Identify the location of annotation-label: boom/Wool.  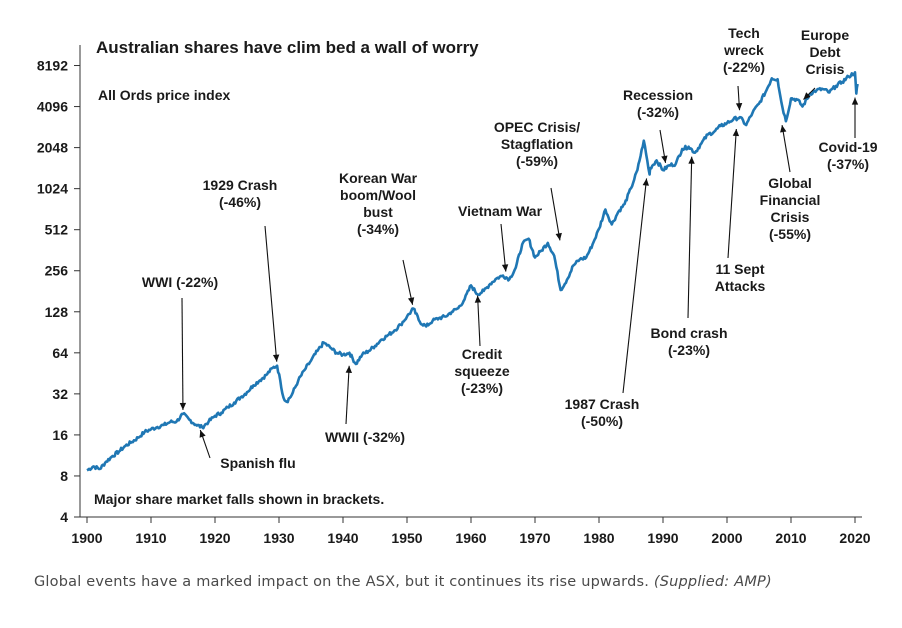
(378, 195).